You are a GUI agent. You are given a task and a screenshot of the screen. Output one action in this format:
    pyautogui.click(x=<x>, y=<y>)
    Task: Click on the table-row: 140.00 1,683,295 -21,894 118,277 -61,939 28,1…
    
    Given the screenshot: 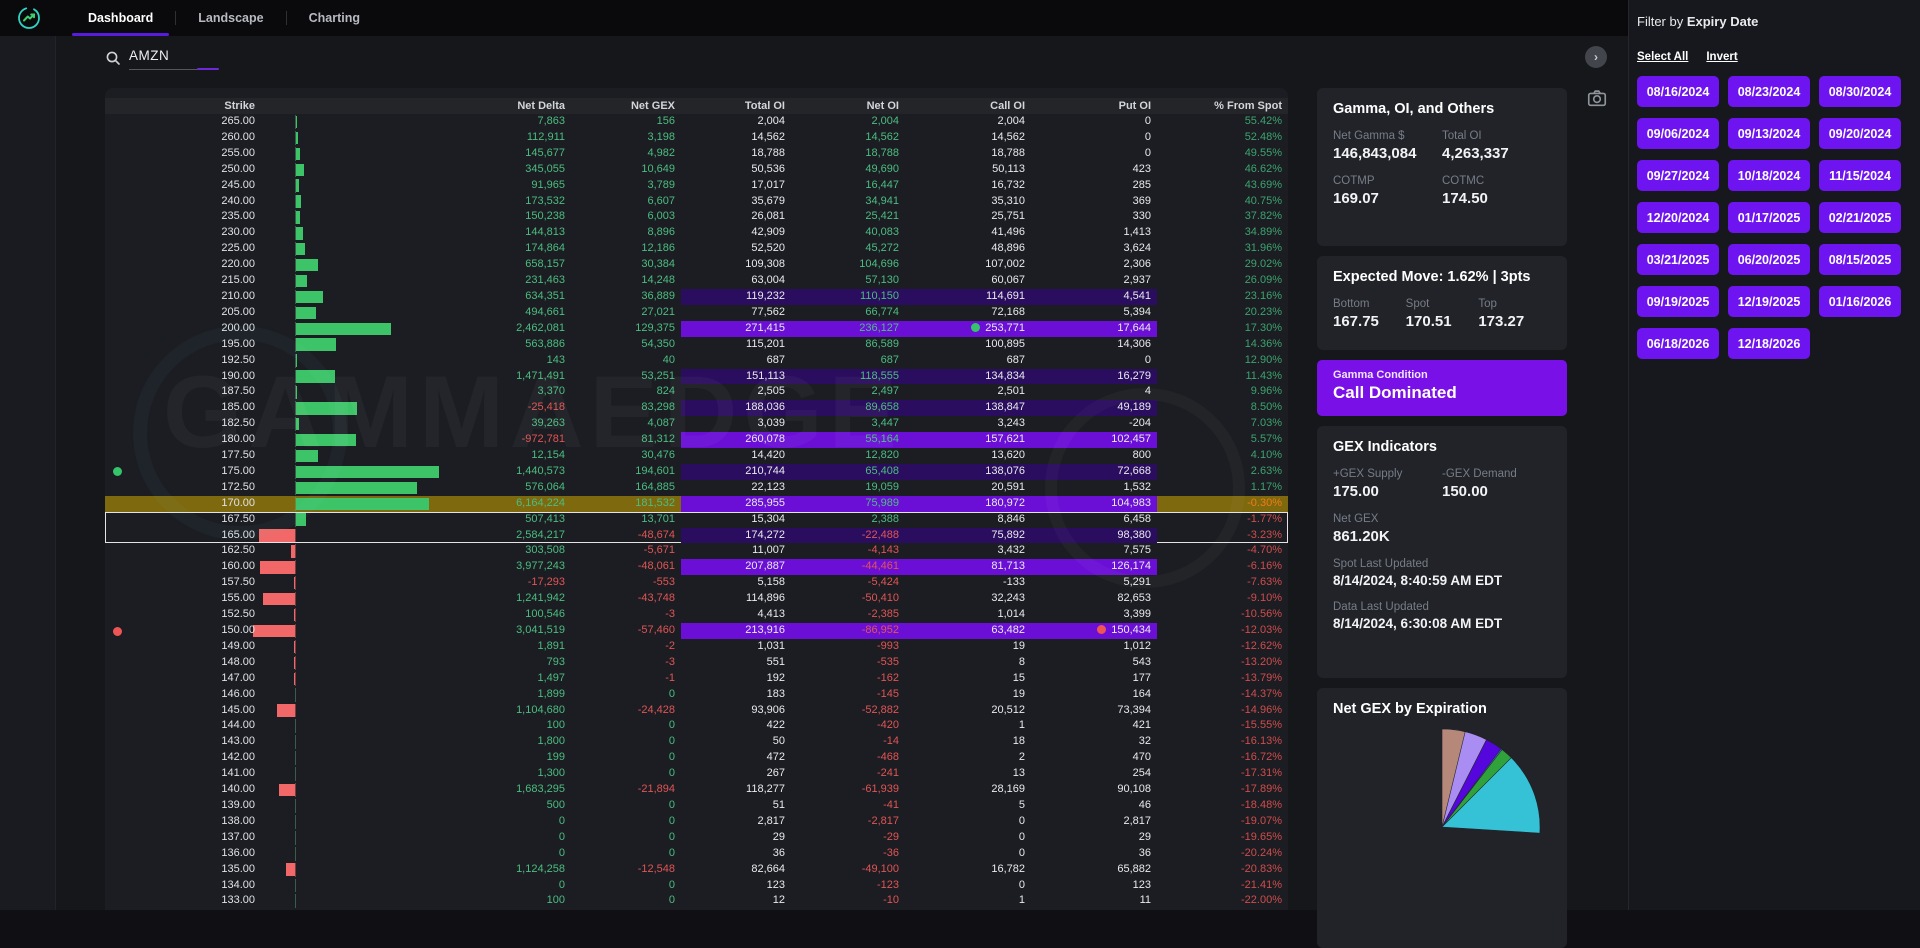 What is the action you would take?
    pyautogui.click(x=696, y=790)
    